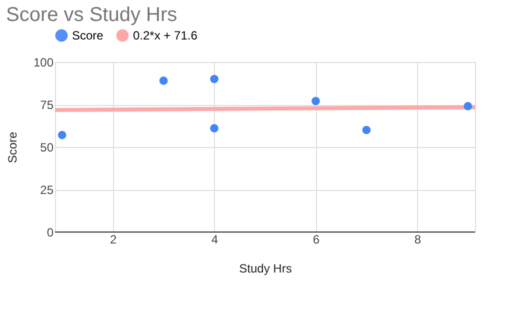  What do you see at coordinates (50, 233) in the screenshot?
I see `y-tick-label: 0` at bounding box center [50, 233].